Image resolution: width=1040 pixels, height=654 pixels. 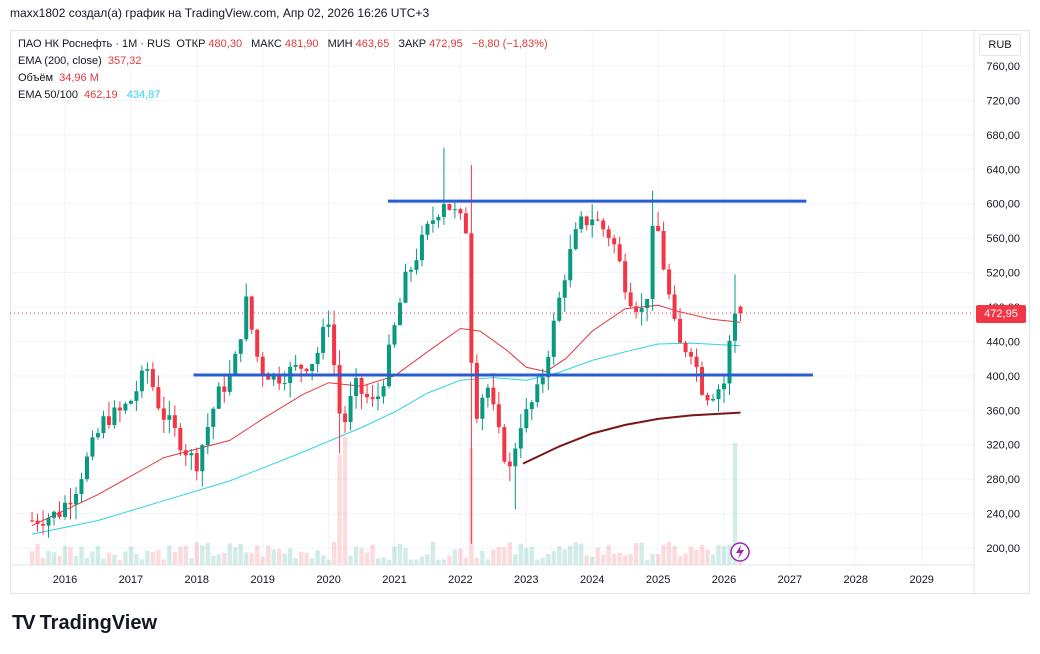 What do you see at coordinates (526, 580) in the screenshot?
I see `x-tick-label: 2023` at bounding box center [526, 580].